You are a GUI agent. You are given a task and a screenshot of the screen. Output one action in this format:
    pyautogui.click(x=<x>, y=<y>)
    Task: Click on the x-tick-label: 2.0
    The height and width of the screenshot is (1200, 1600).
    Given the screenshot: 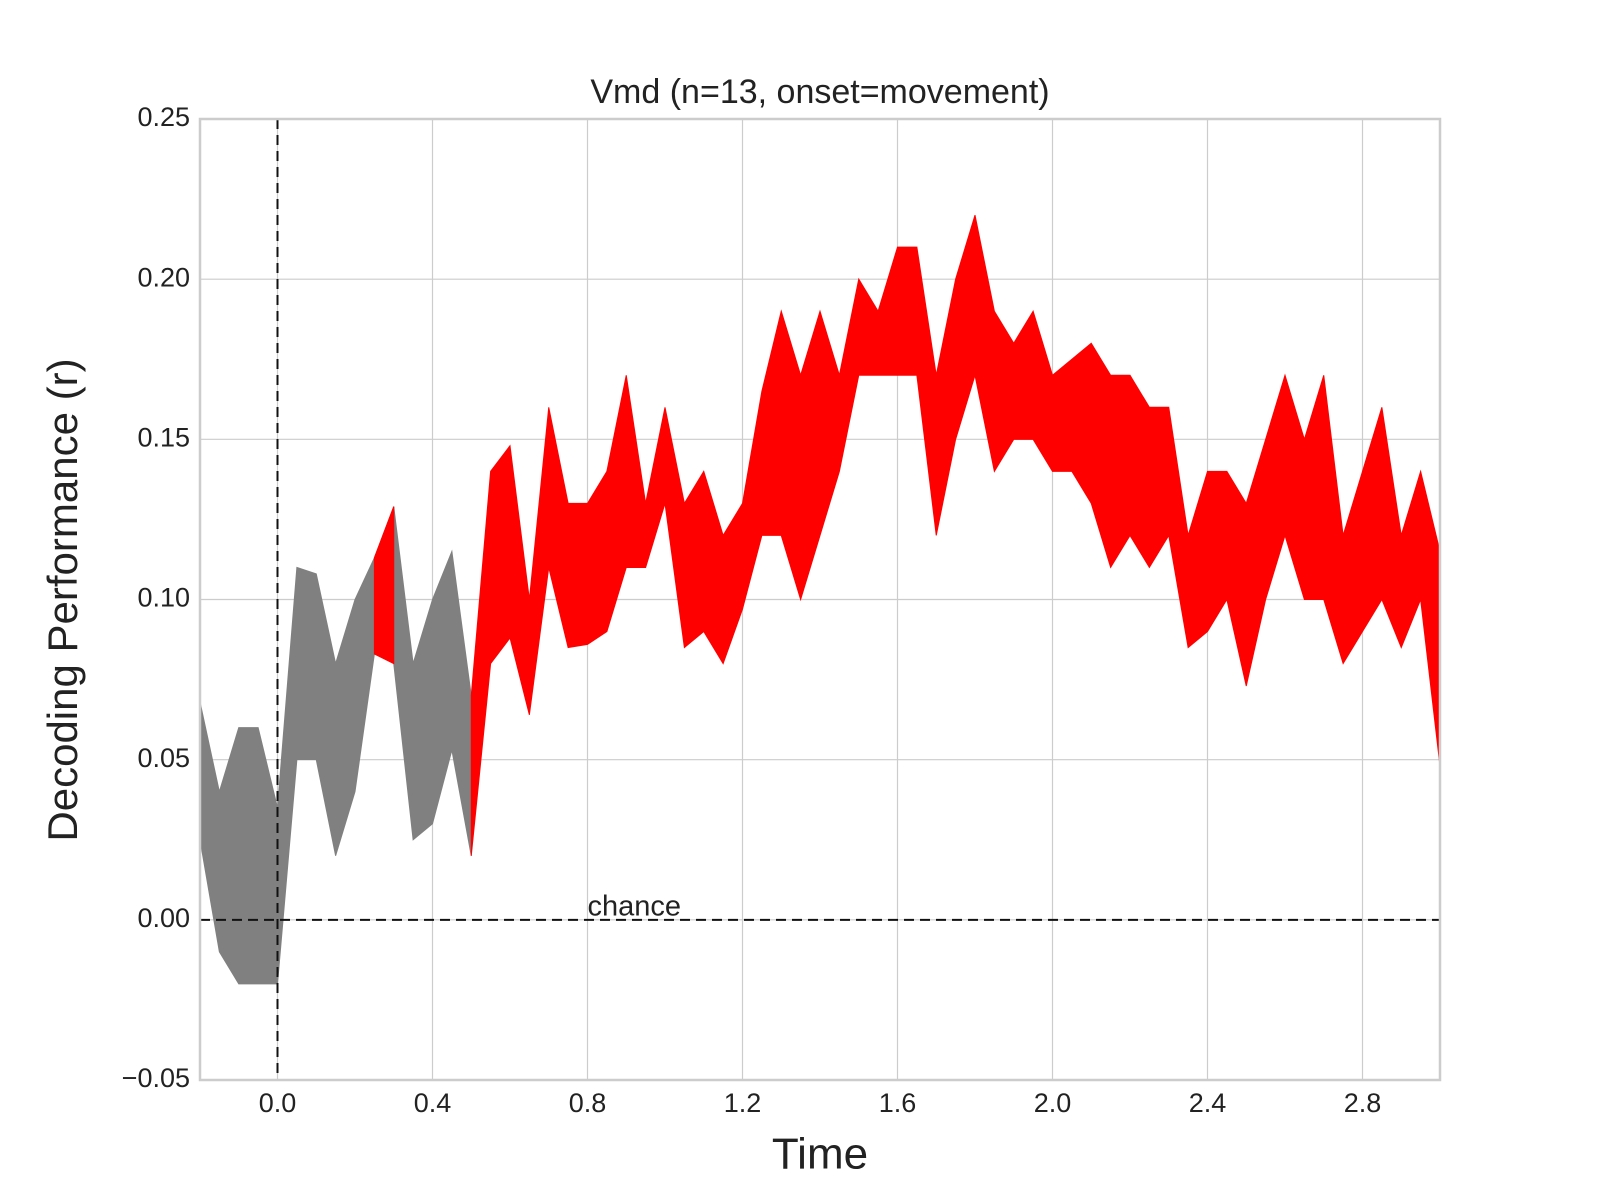 What is the action you would take?
    pyautogui.click(x=1053, y=1103)
    